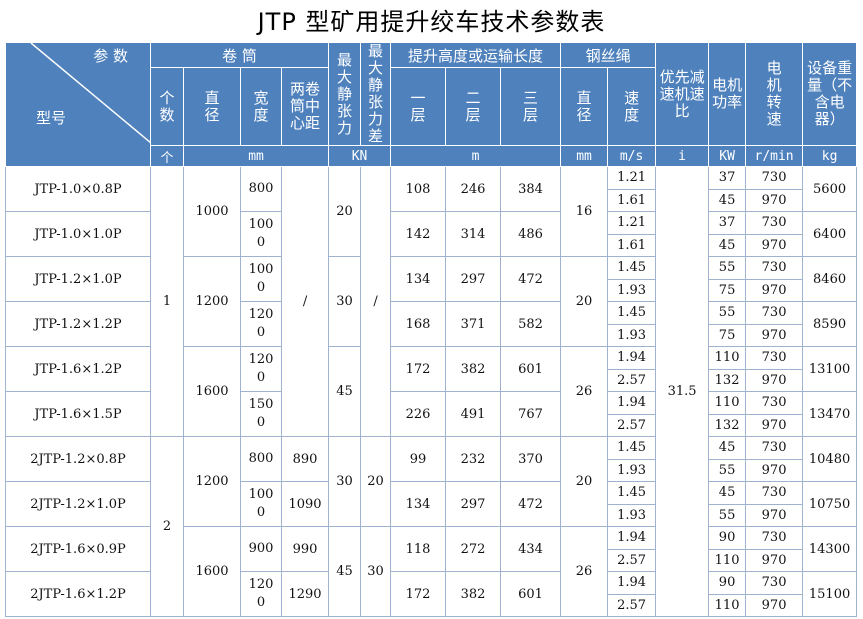 Image resolution: width=863 pixels, height=619 pixels. I want to click on cell-ratio: 31.5, so click(682, 391).